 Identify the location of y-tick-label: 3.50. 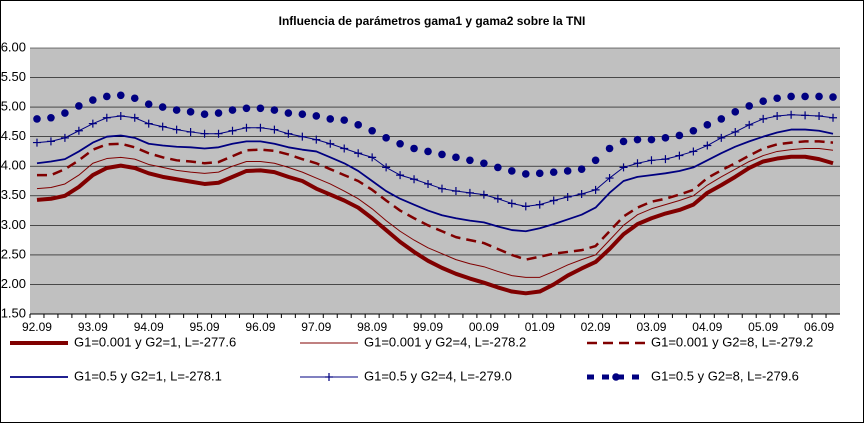
(13, 194).